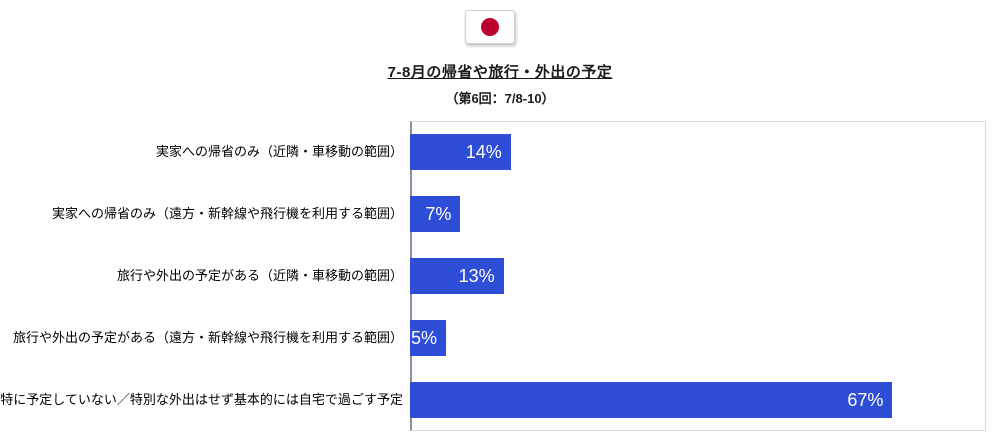  I want to click on bar-value-label: 13%, so click(476, 275).